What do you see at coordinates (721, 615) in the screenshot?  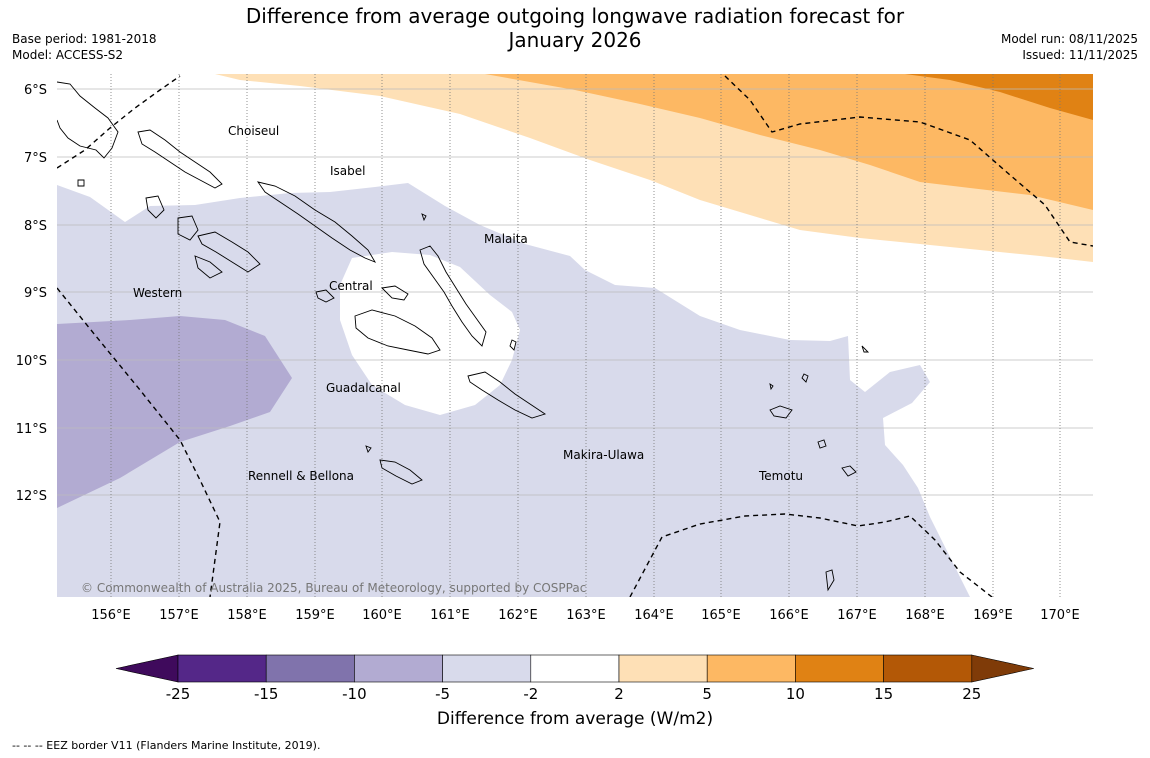 I see `lon-label: 165°E` at bounding box center [721, 615].